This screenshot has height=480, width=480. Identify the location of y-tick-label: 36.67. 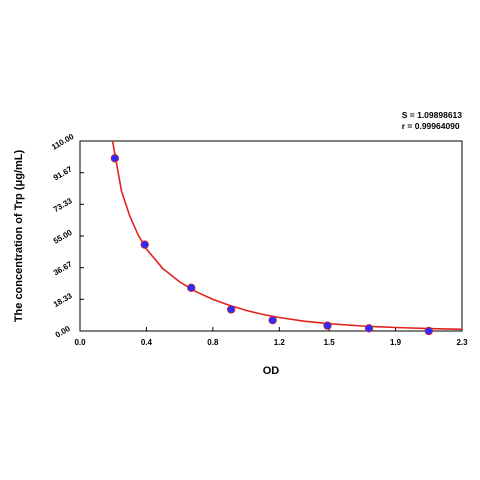
(63, 268).